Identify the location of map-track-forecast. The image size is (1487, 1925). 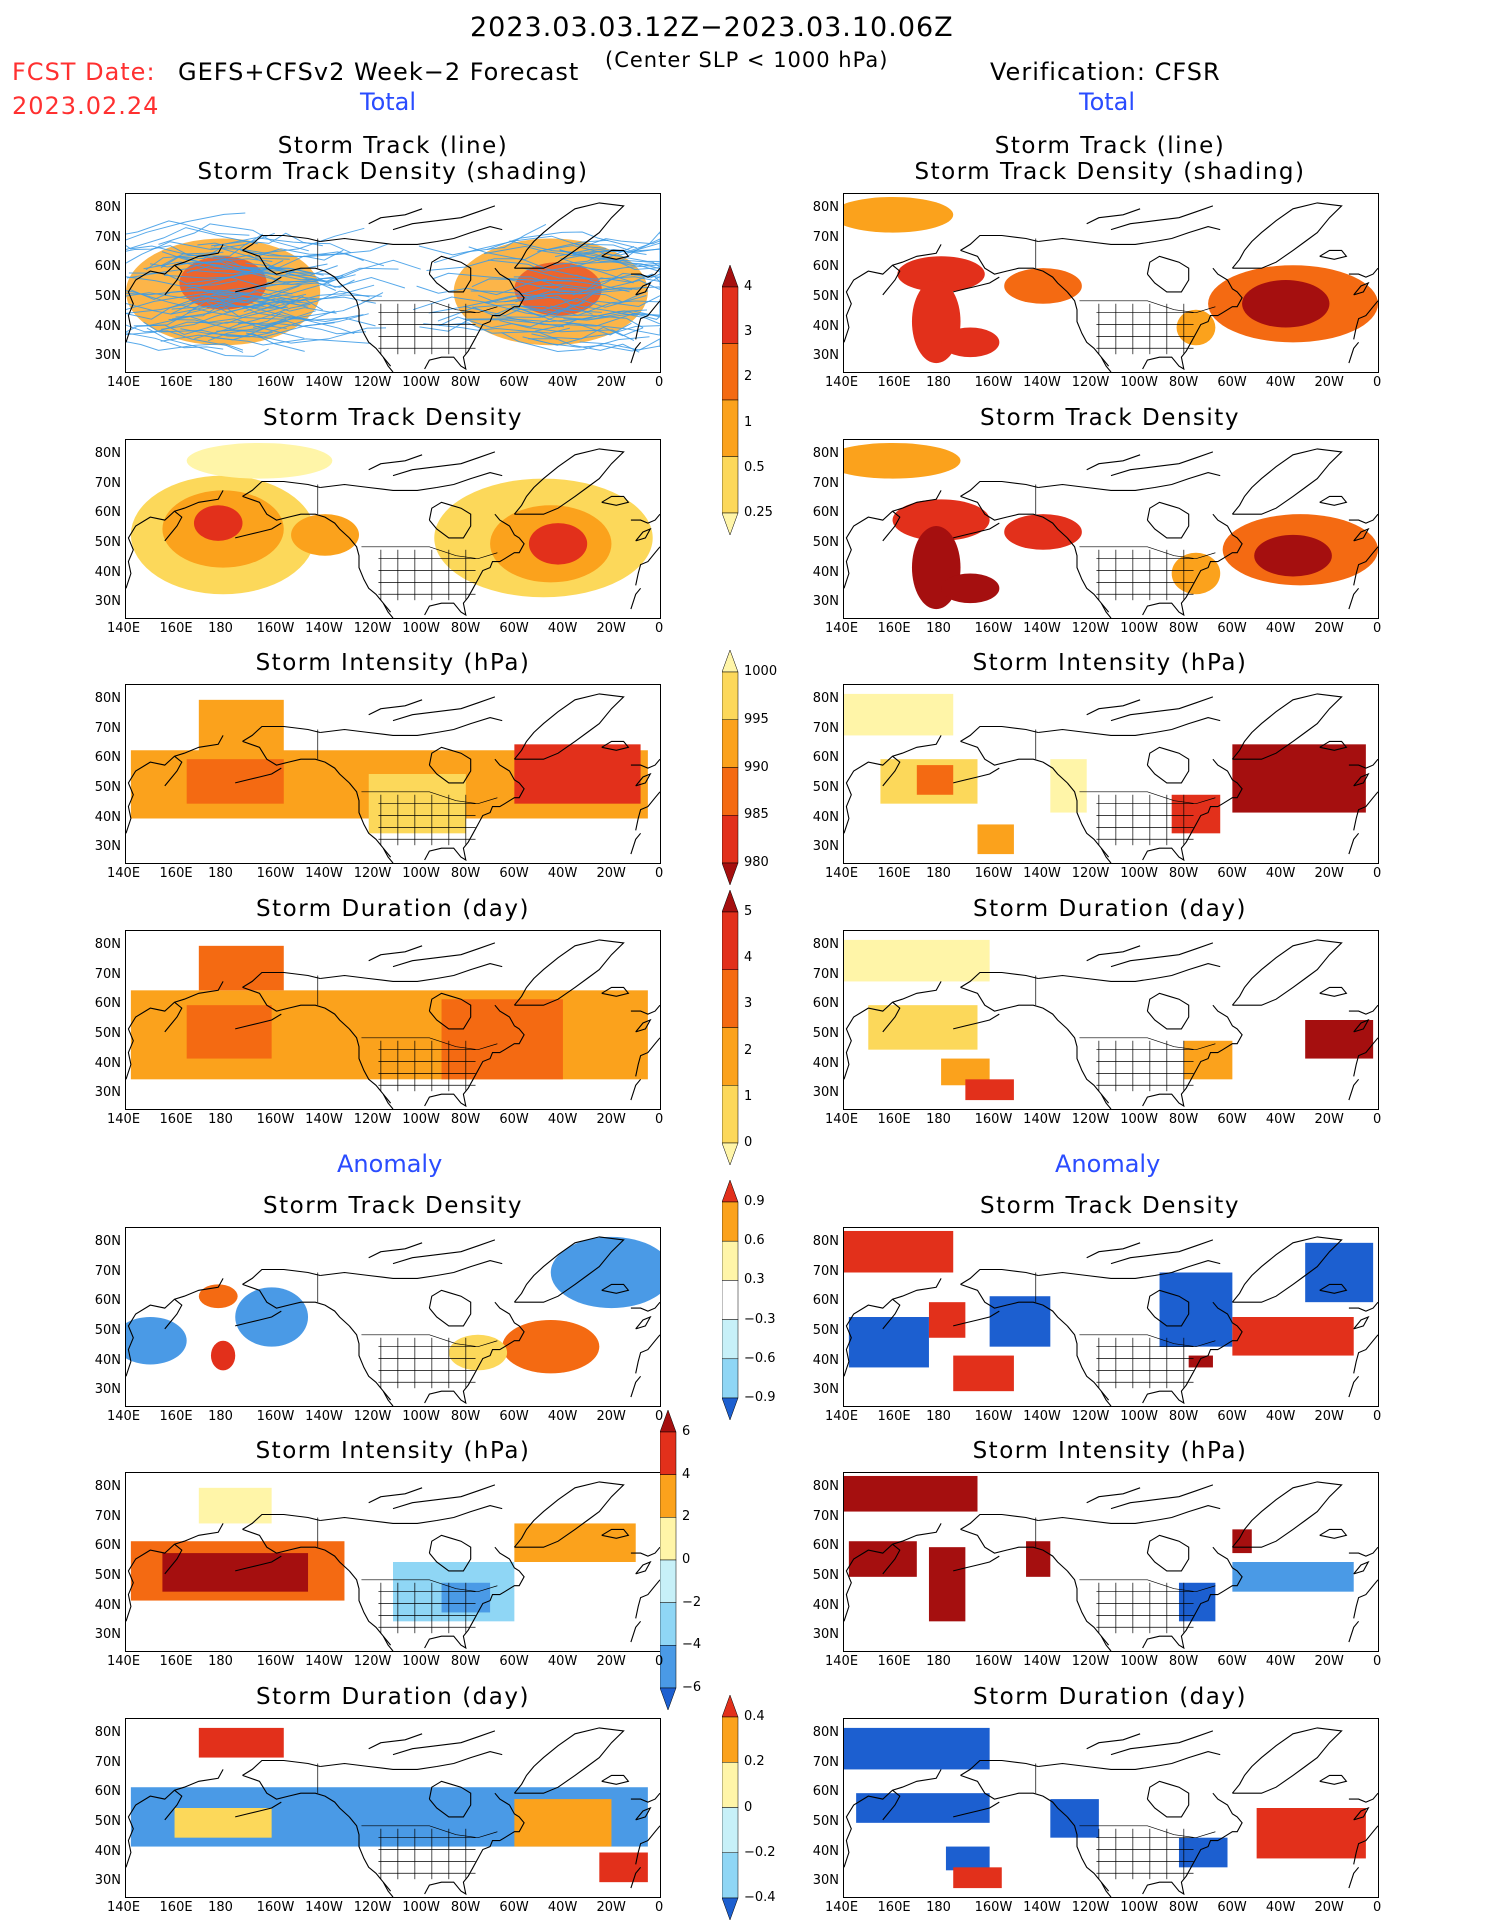
(393, 283).